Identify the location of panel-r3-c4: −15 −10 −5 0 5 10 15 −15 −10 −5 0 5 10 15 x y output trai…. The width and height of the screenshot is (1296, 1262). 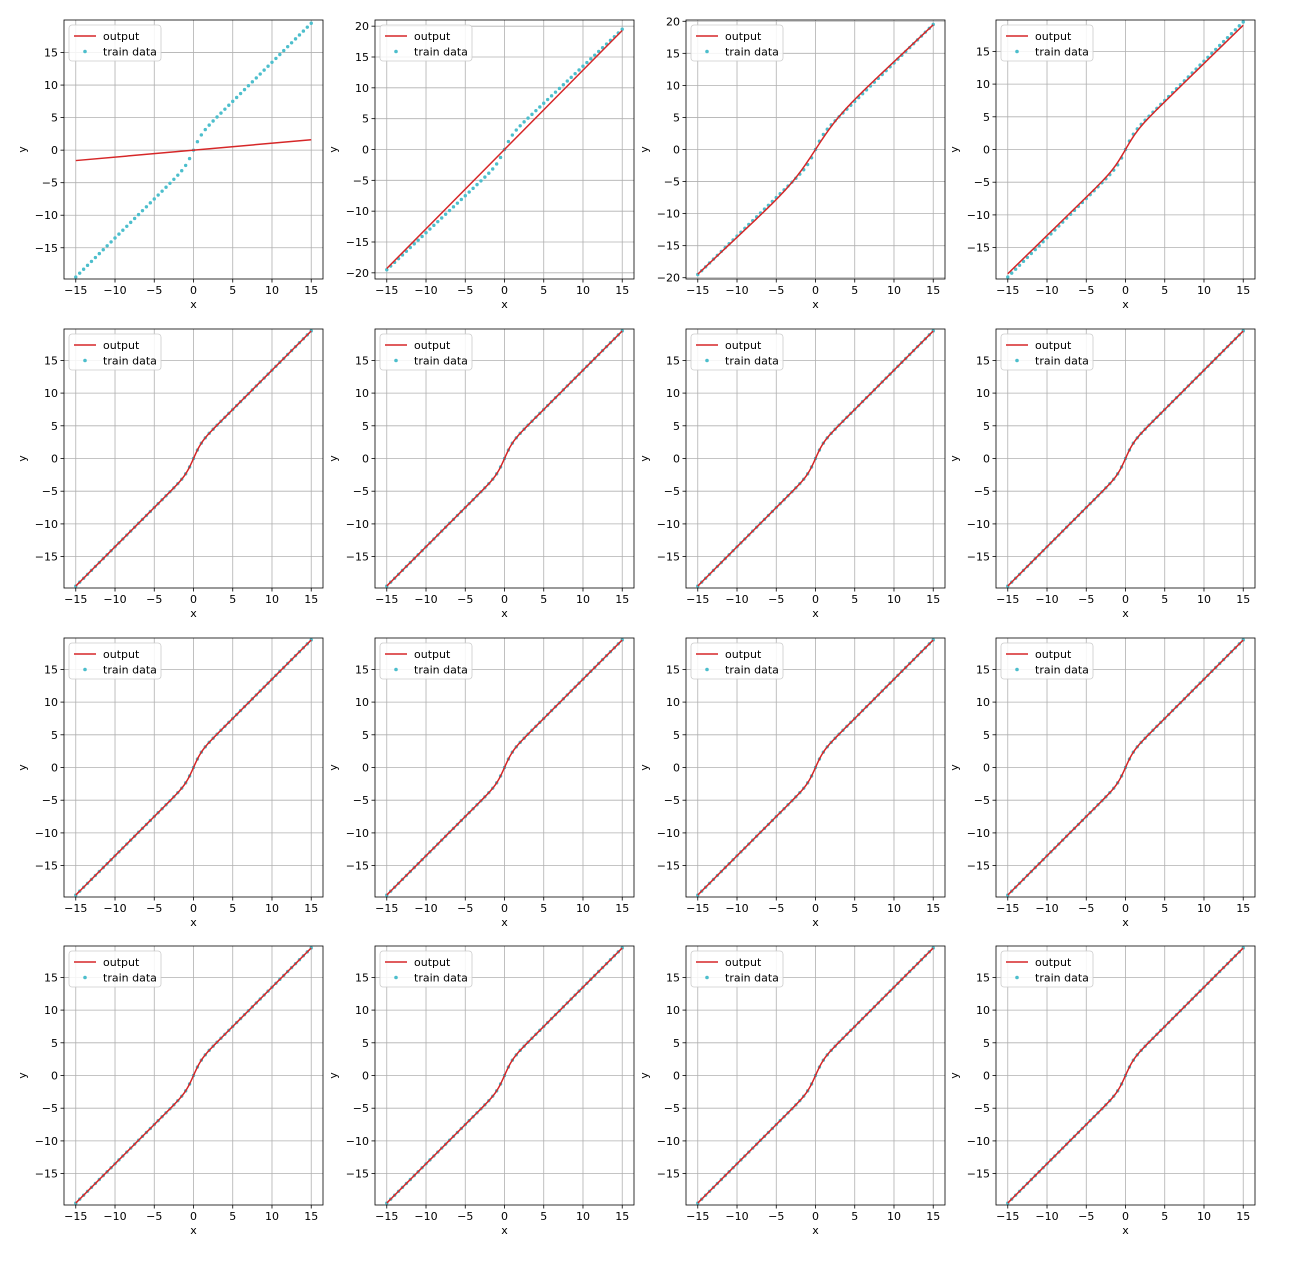
(1102, 783).